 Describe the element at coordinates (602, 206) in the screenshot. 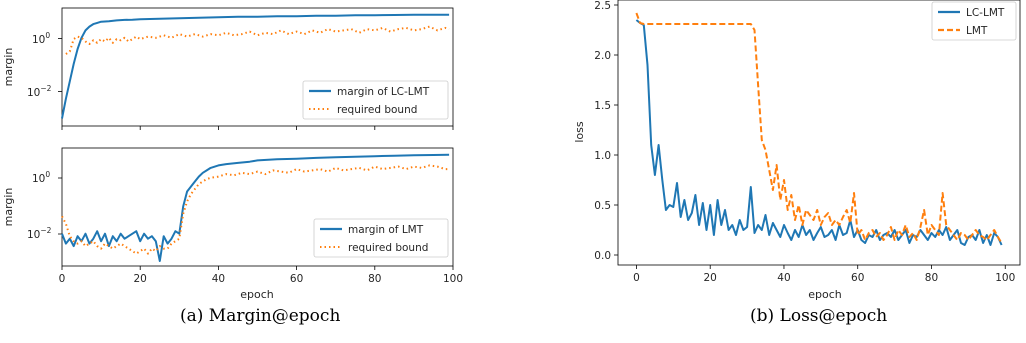

I see `y-tick-label: 0.5` at that location.